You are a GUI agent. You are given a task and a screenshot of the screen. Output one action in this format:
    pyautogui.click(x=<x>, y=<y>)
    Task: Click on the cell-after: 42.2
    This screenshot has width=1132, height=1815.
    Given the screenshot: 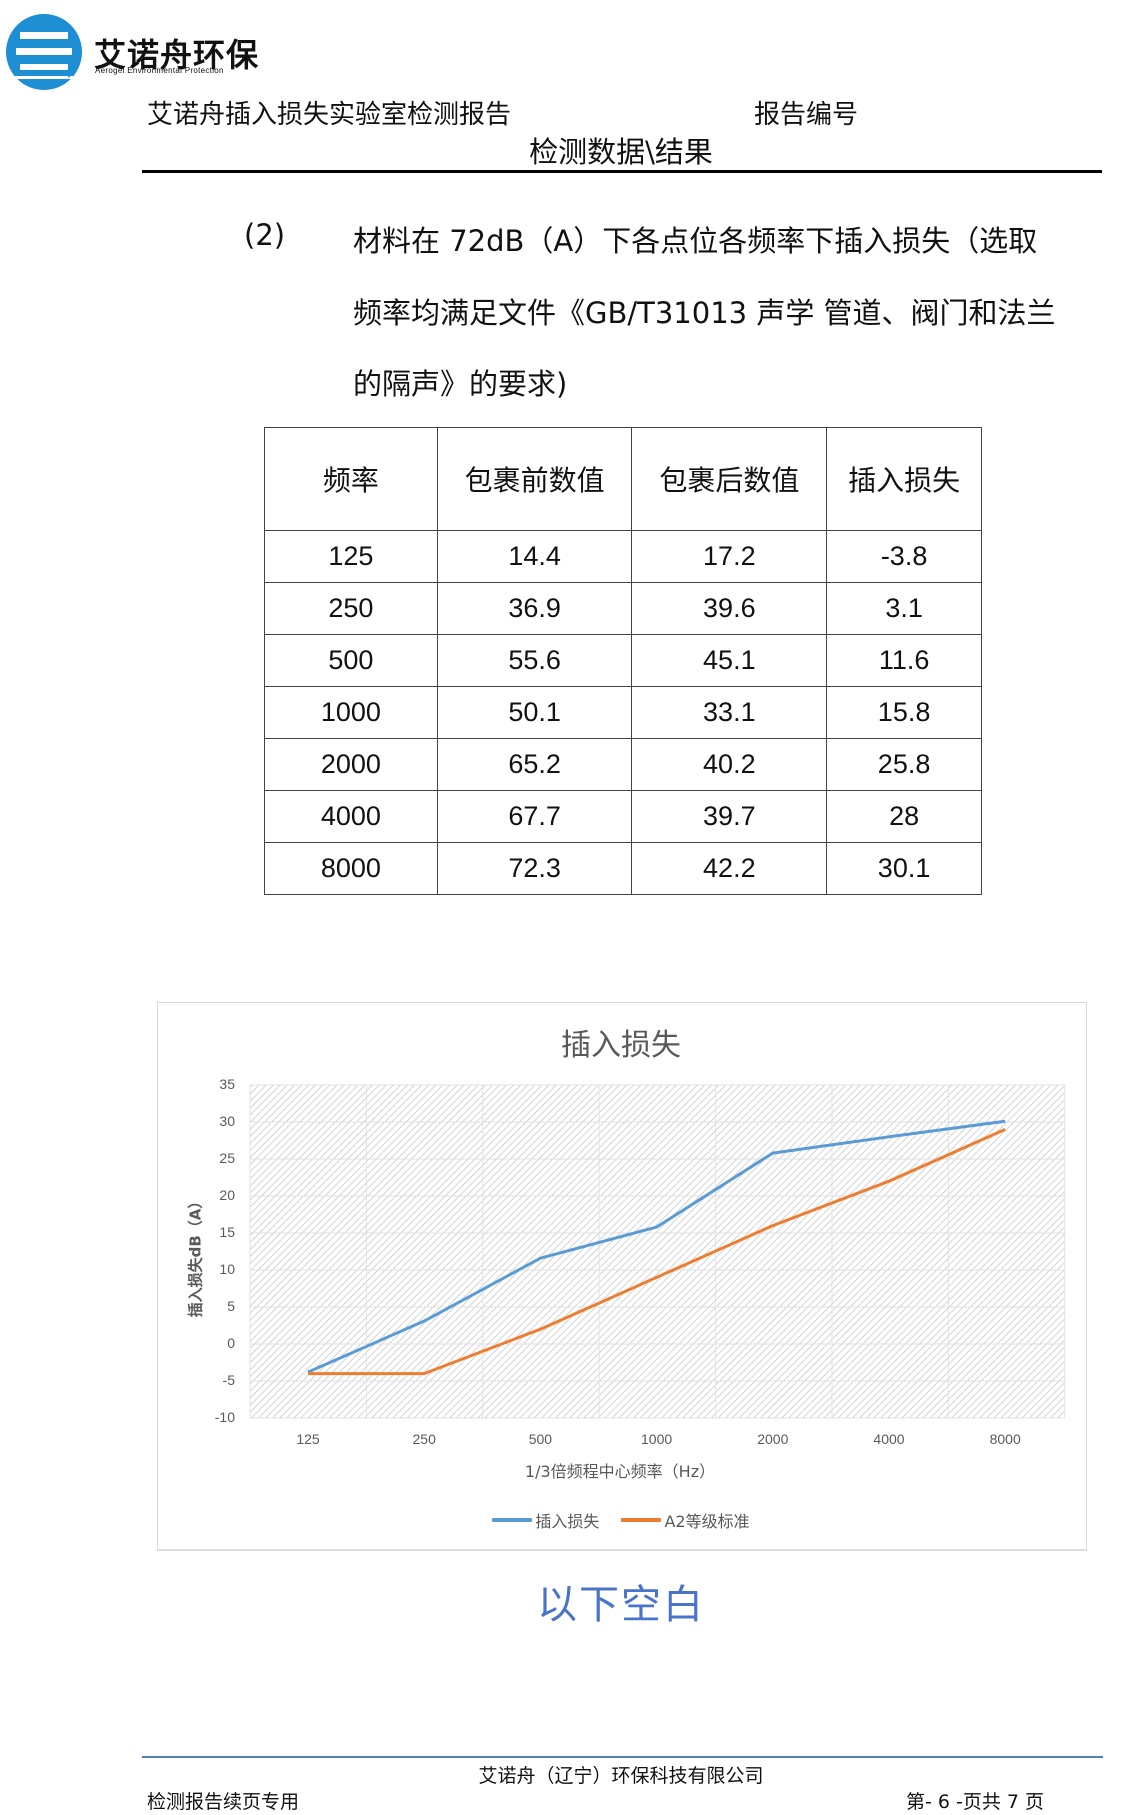 What is the action you would take?
    pyautogui.click(x=729, y=868)
    